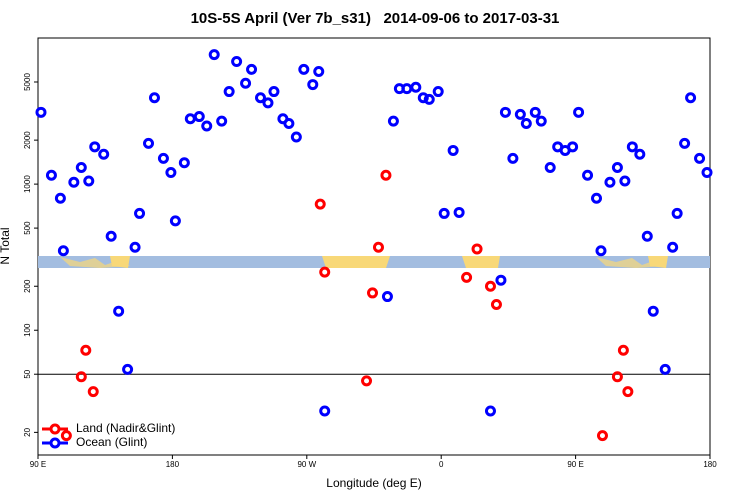 The image size is (750, 500). I want to click on y-tick-label: 100, so click(27, 330).